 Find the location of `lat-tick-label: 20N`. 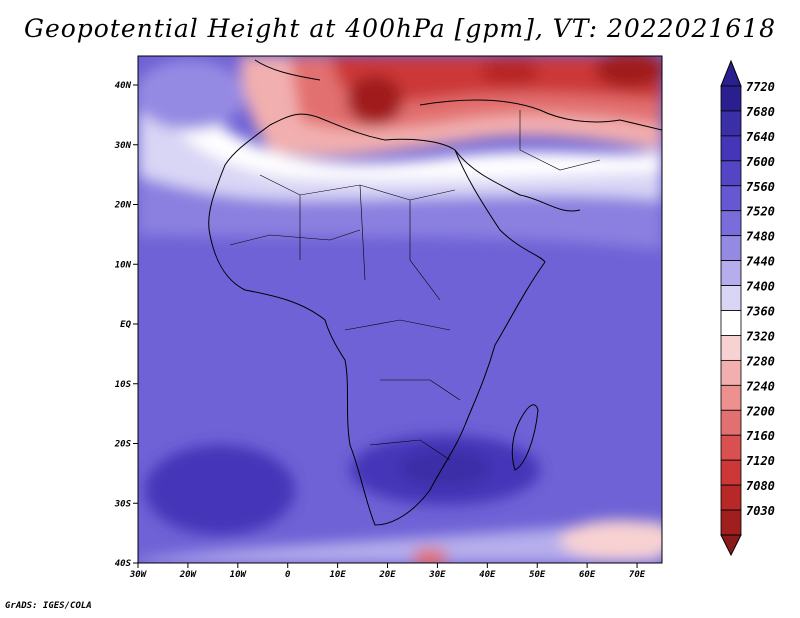

lat-tick-label: 20N is located at coordinates (123, 206).